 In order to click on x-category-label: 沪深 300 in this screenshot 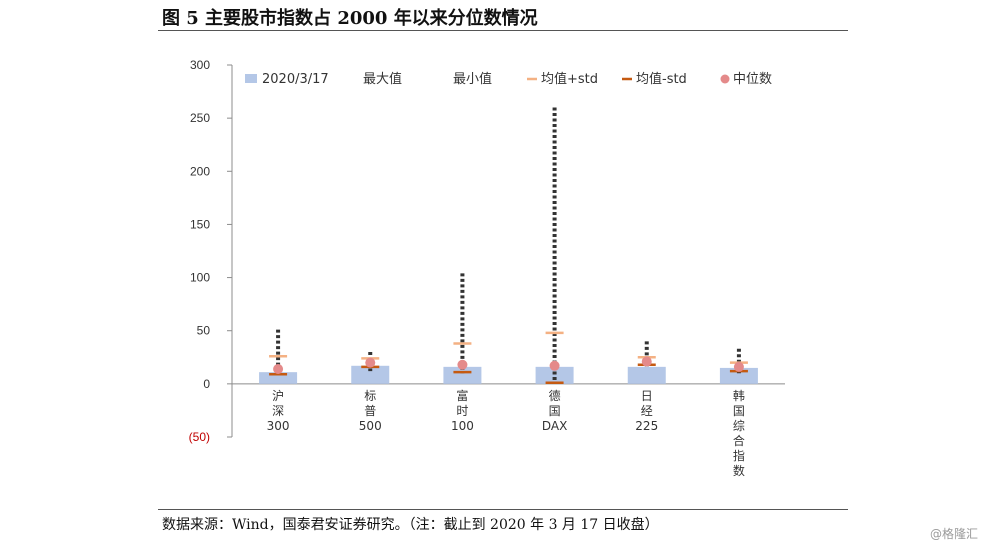, I will do `click(278, 411)`.